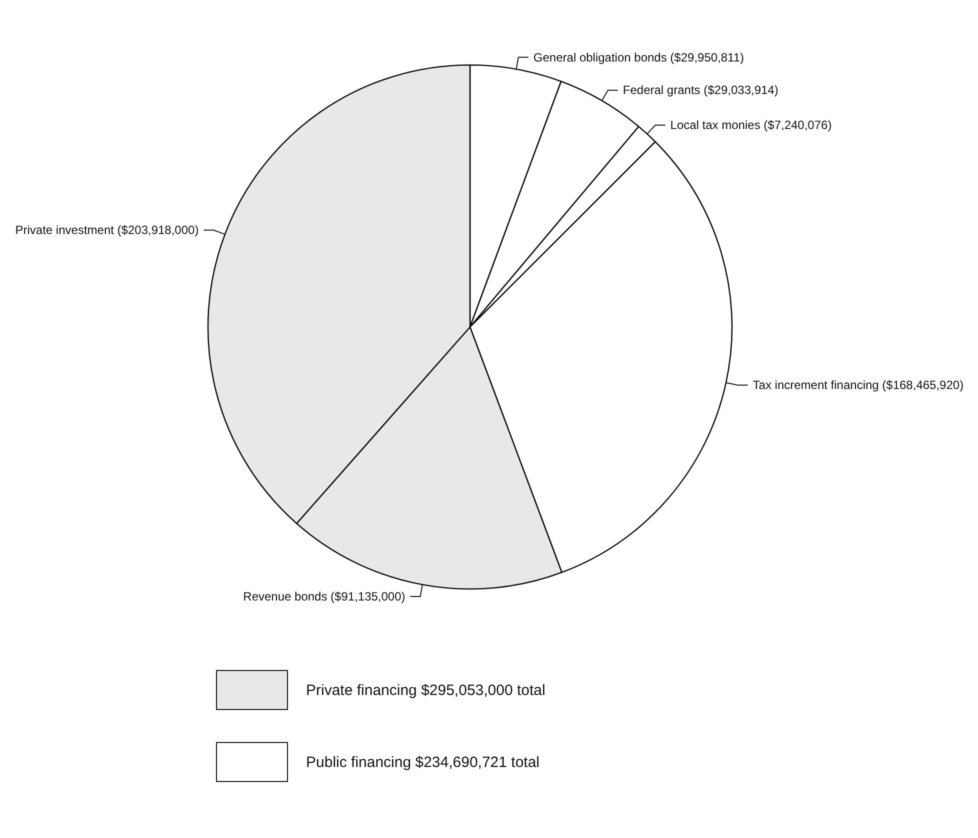  What do you see at coordinates (423, 762) in the screenshot?
I see `text: Public financing $234,690,721 total` at bounding box center [423, 762].